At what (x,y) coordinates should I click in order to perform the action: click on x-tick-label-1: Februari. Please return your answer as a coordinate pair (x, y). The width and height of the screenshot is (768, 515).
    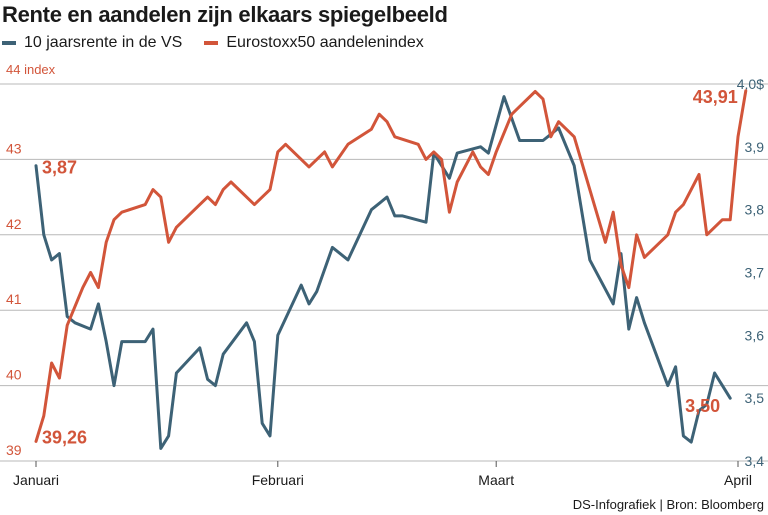
    Looking at the image, I should click on (278, 480).